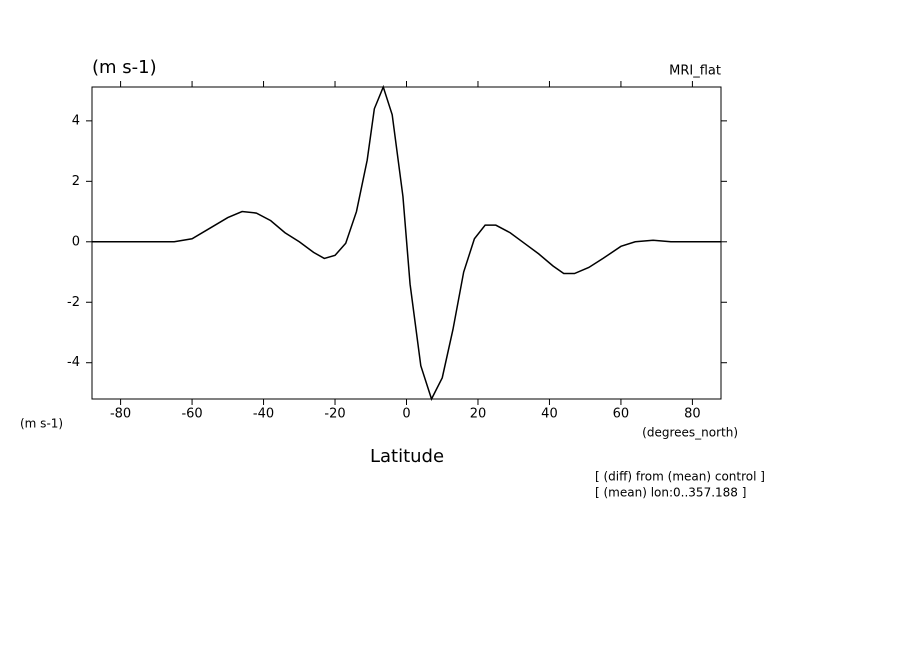 The image size is (904, 654). Describe the element at coordinates (120, 414) in the screenshot. I see `x-tick-label: -80` at that location.